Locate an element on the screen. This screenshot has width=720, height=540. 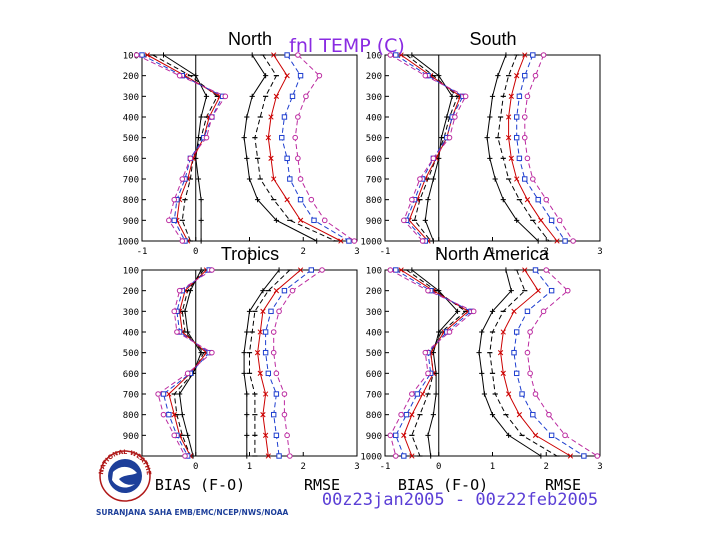
panel3-day3-bias-point is located at coordinates (404, 435).